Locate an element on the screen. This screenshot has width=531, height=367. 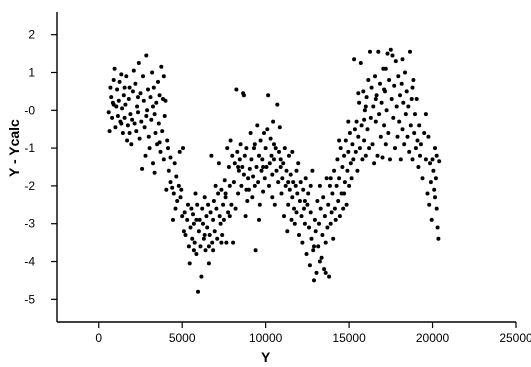
y-tick-label: -5 is located at coordinates (29, 299).